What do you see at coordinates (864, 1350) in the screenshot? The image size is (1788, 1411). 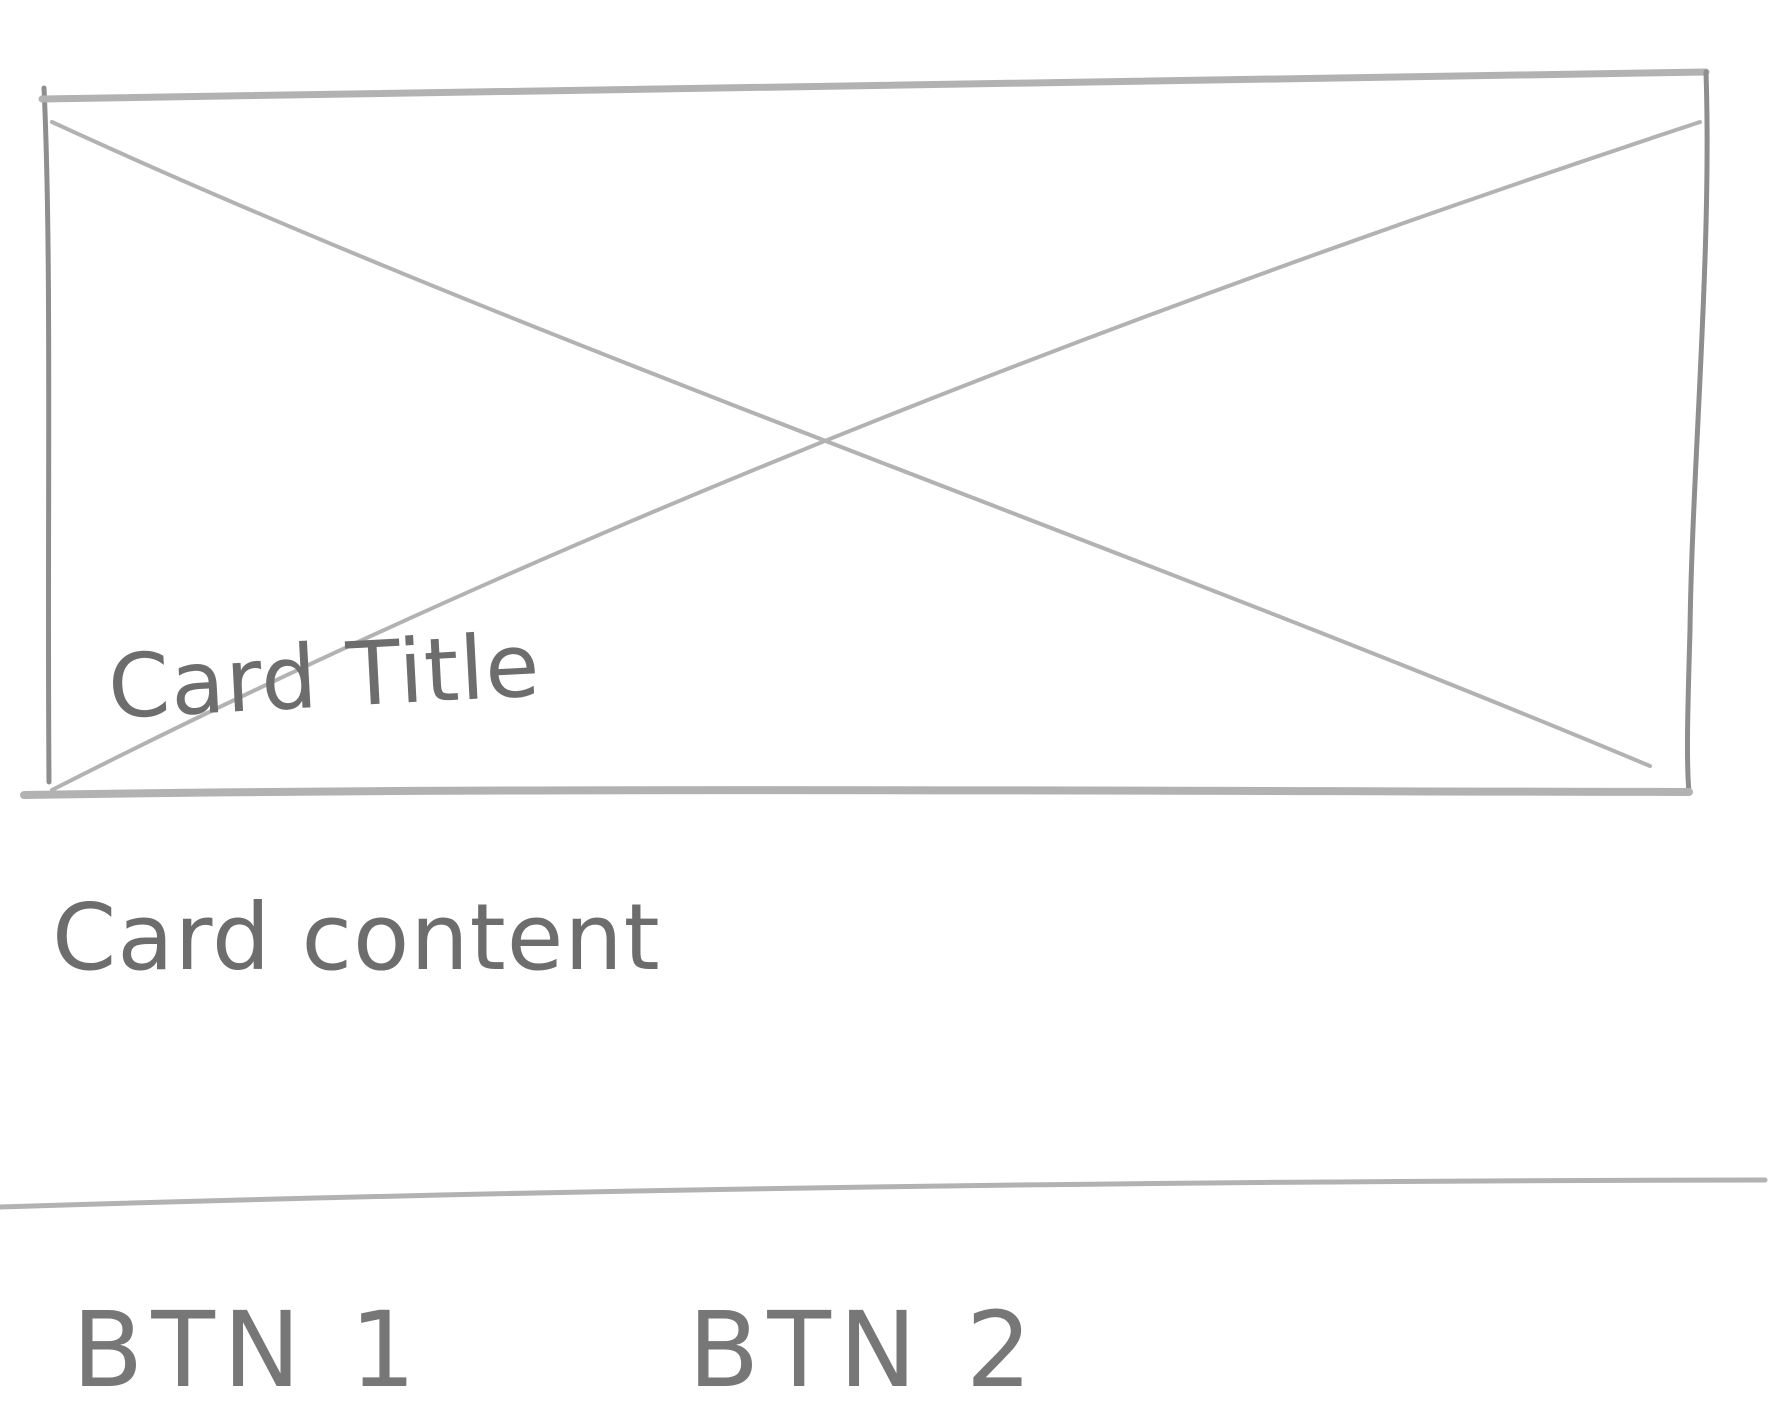 I see `btn-2-button: BTN 2` at bounding box center [864, 1350].